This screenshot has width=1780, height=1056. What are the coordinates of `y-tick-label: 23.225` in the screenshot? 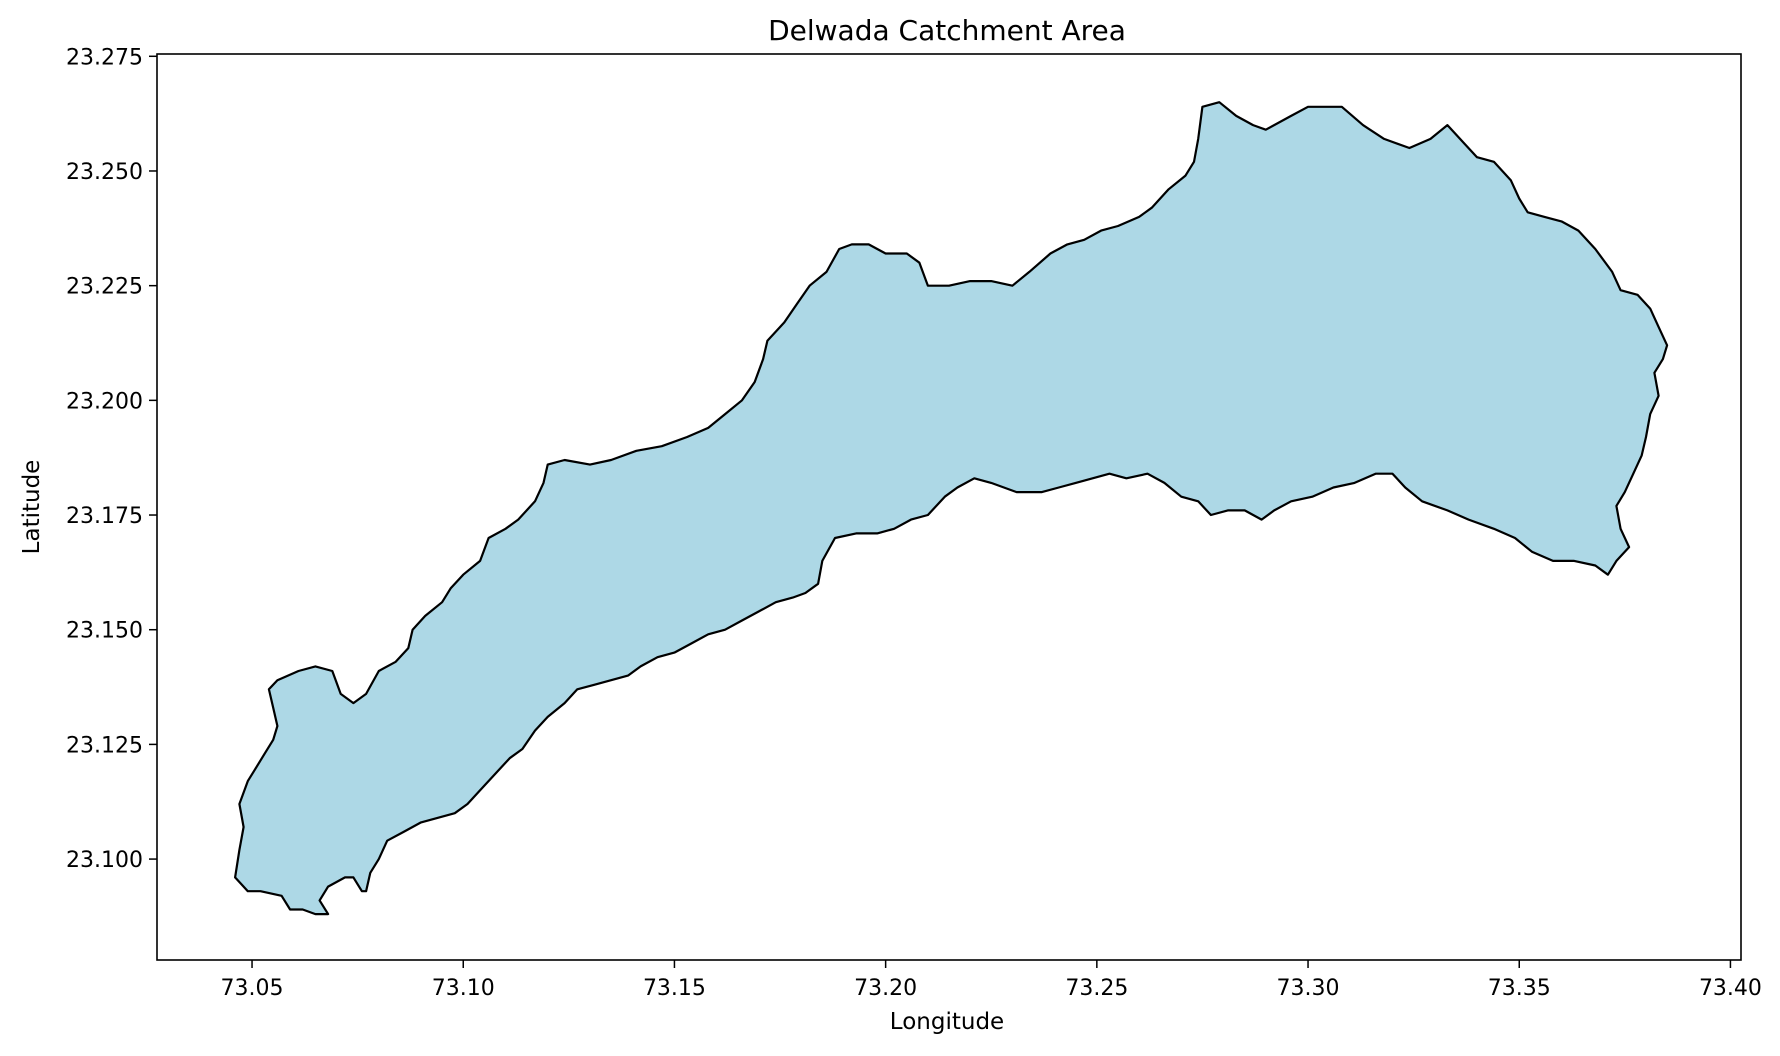 It's located at (104, 287).